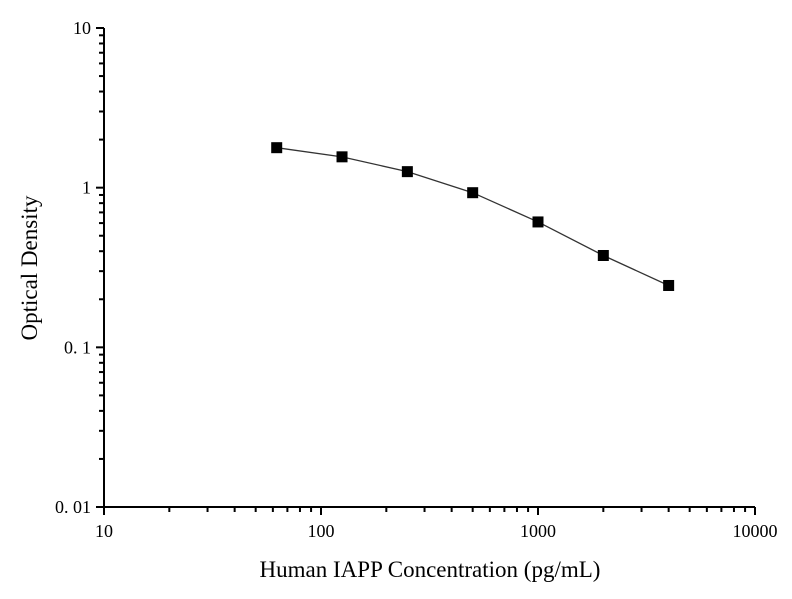 The image size is (792, 599). What do you see at coordinates (321, 531) in the screenshot?
I see `x-tick-label: 100` at bounding box center [321, 531].